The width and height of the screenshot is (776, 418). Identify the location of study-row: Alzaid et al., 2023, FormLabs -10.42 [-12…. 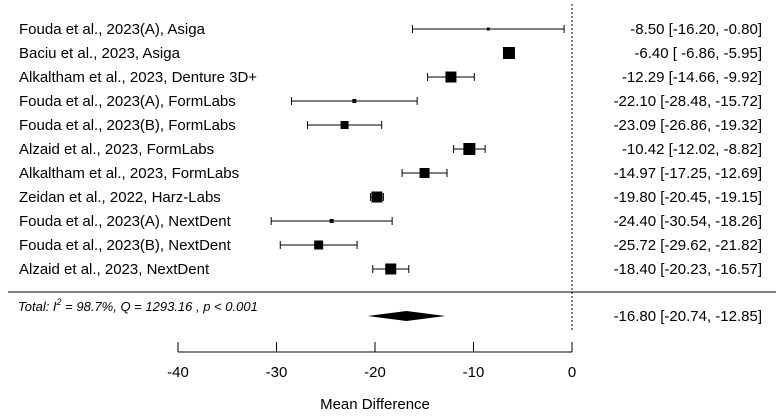
(390, 149).